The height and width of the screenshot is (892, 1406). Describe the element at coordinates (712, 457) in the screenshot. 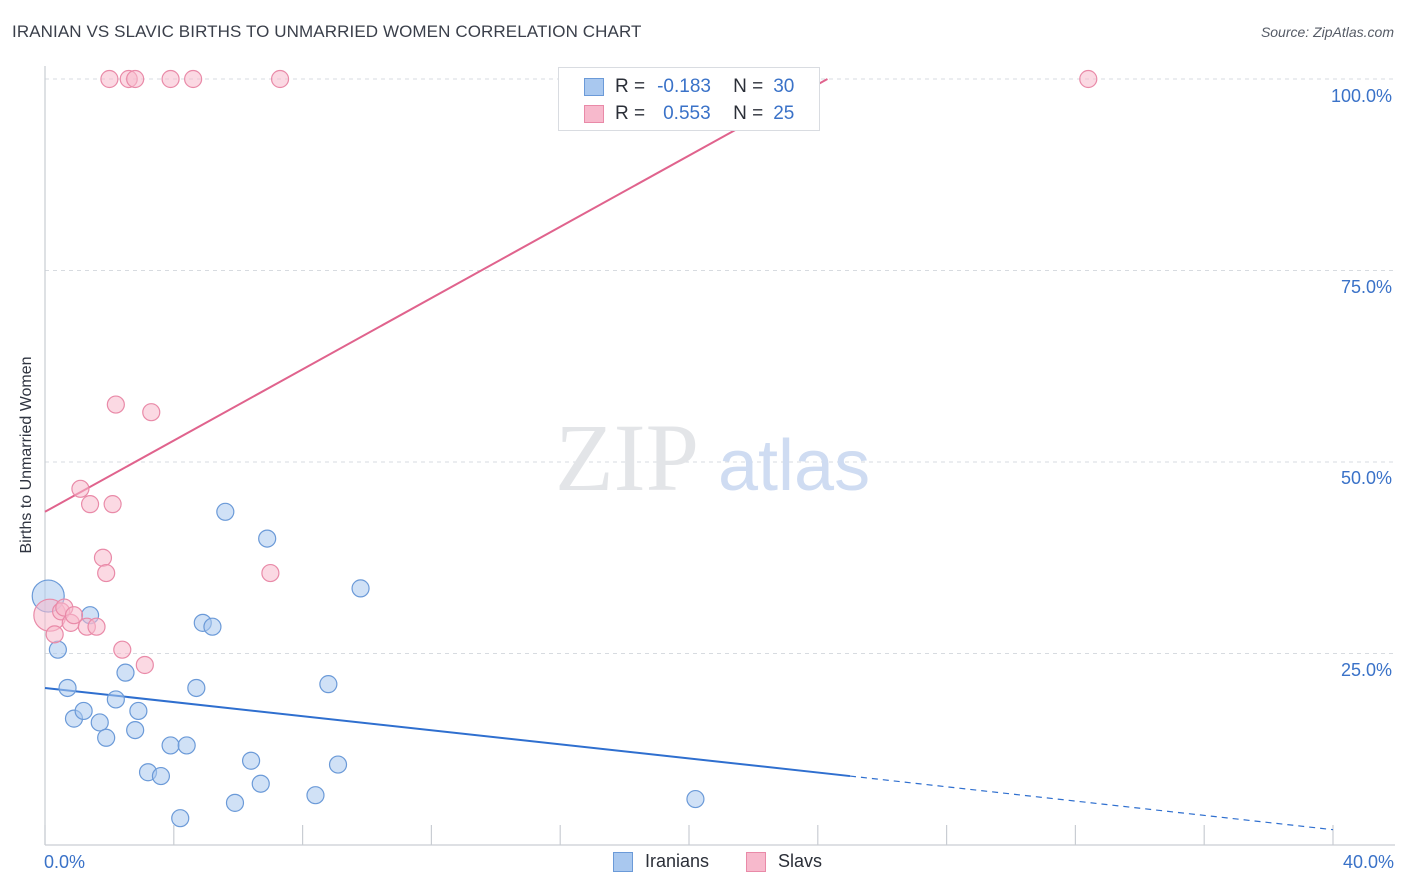

I see `watermark: ZIP atlas` at that location.